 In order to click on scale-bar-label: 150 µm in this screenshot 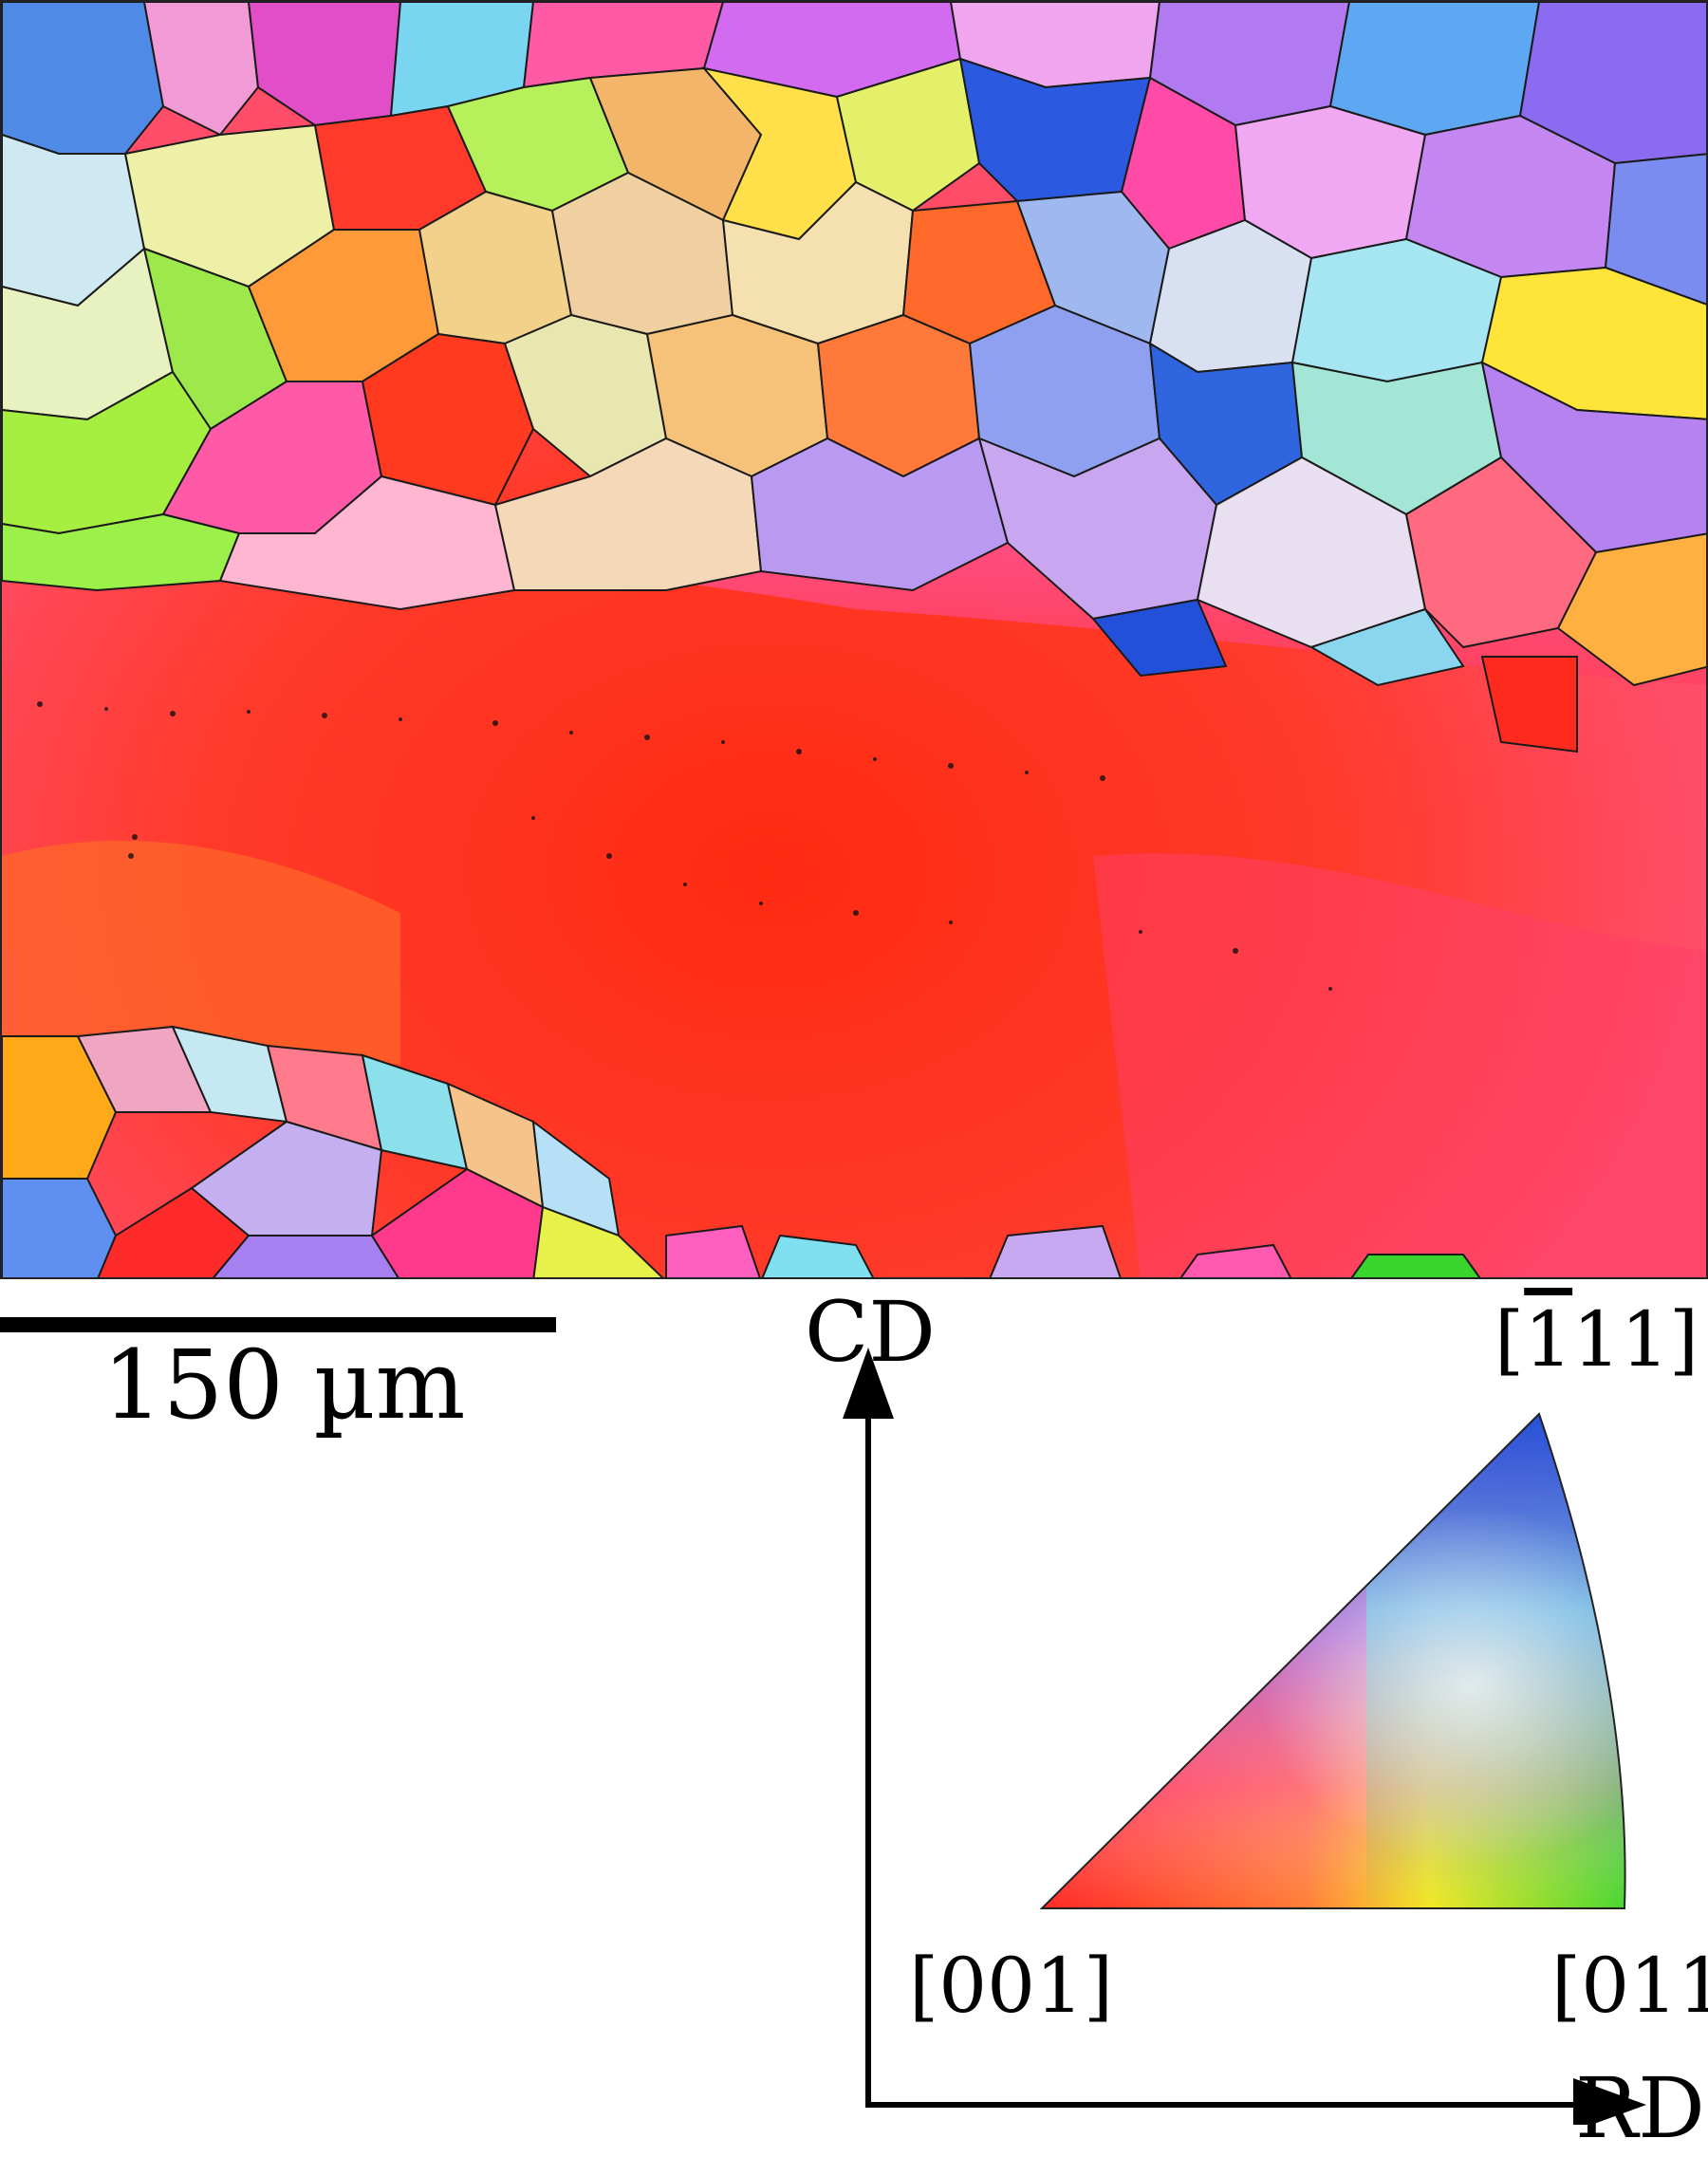, I will do `click(284, 1385)`.